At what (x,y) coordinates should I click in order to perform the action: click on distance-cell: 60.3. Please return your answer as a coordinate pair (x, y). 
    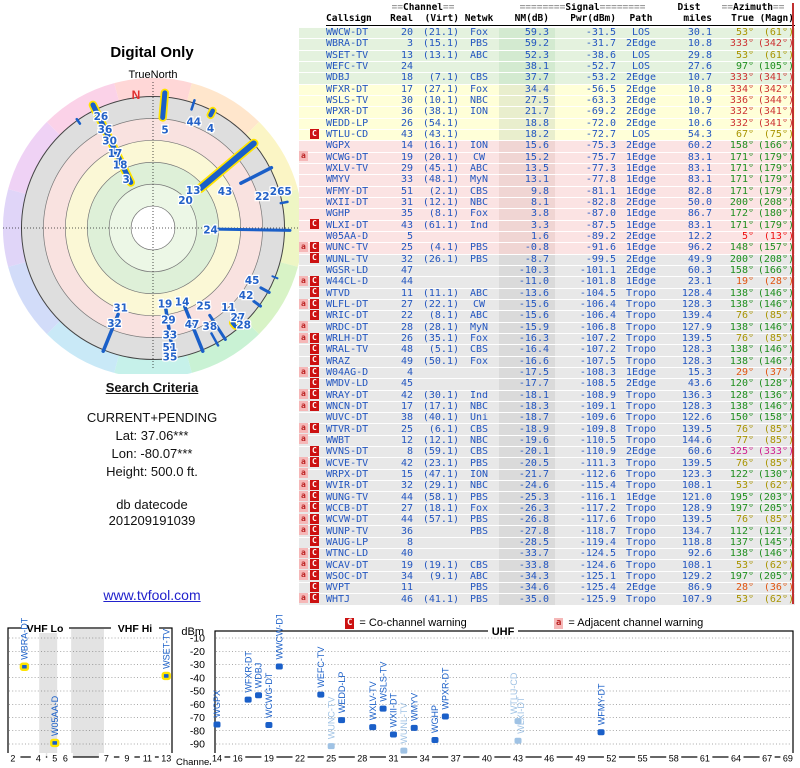
    Looking at the image, I should click on (699, 271).